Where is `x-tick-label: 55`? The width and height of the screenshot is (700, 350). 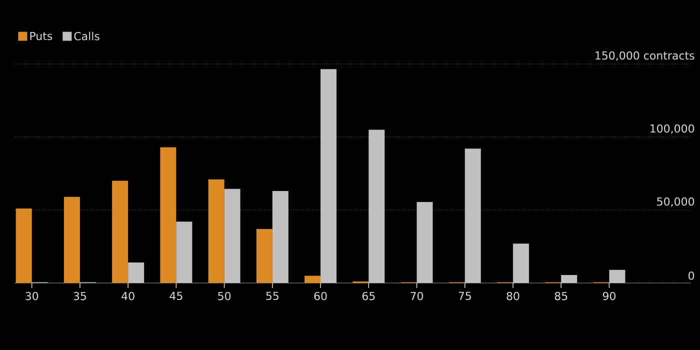
x-tick-label: 55 is located at coordinates (272, 296).